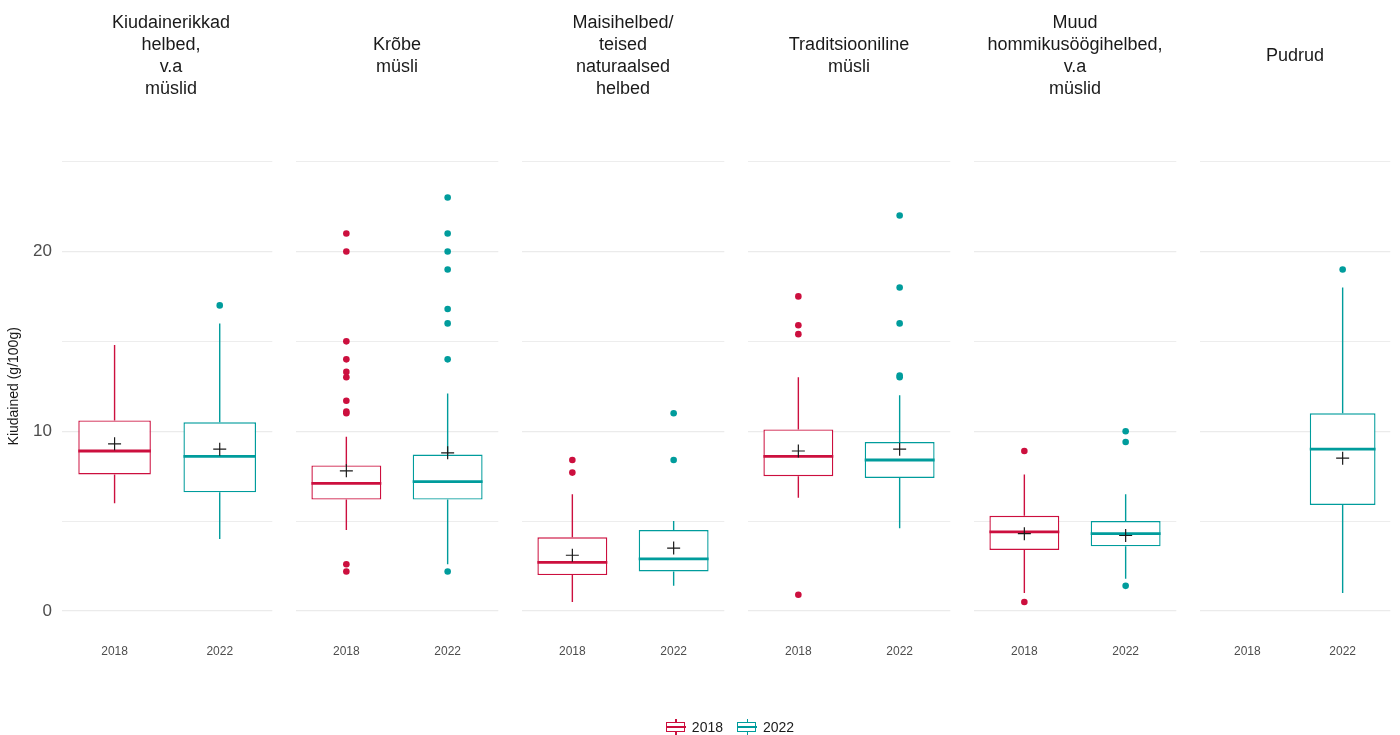 The width and height of the screenshot is (1400, 735). Describe the element at coordinates (623, 55) in the screenshot. I see `chart-title: Maisihelbed/ teised naturaalsed helbed` at that location.